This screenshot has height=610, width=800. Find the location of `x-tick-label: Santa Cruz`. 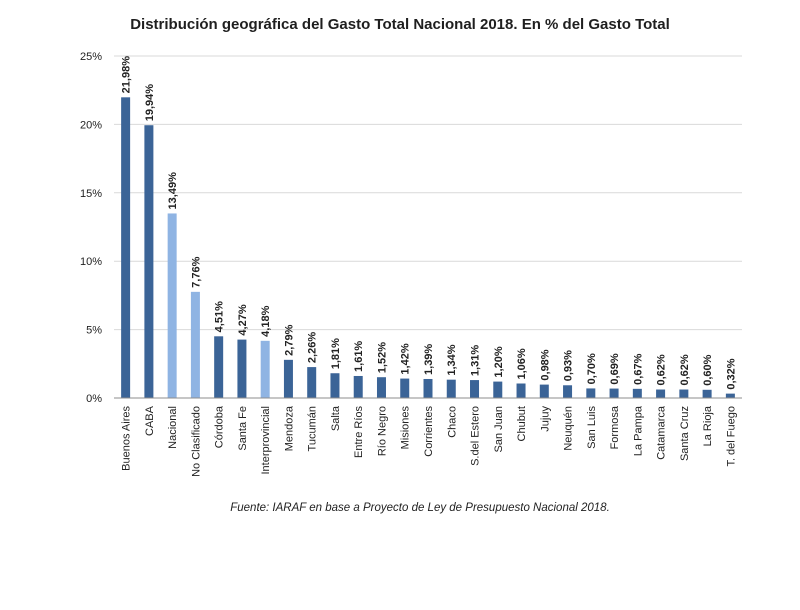

x-tick-label: Santa Cruz is located at coordinates (685, 433).